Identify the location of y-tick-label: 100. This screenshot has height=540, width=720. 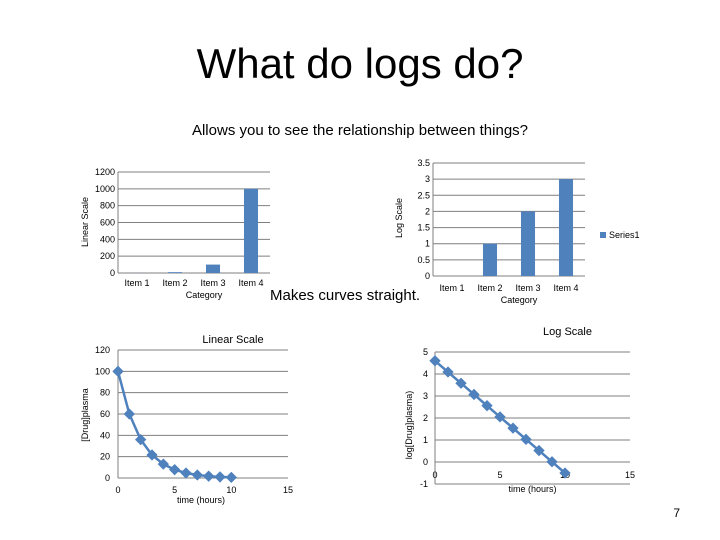
(102, 371).